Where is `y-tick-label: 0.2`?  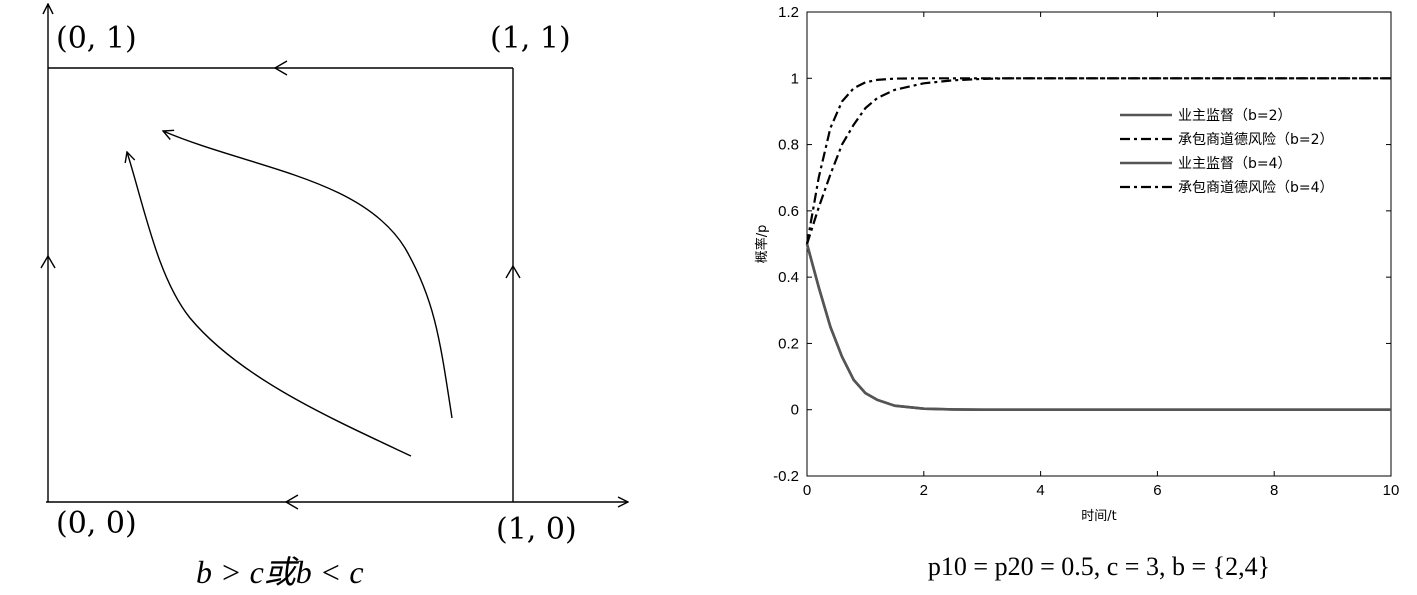
y-tick-label: 0.2 is located at coordinates (788, 343).